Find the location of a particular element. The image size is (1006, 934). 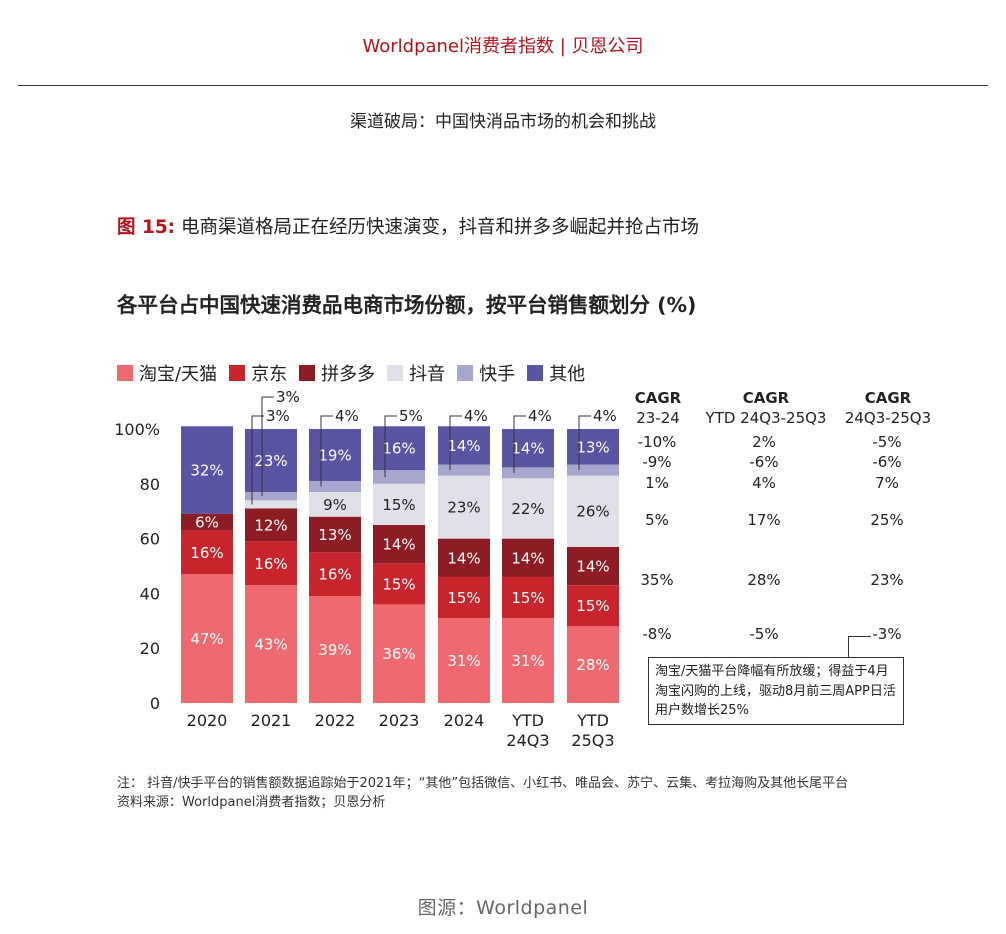

data-label-other: 13% is located at coordinates (592, 447).